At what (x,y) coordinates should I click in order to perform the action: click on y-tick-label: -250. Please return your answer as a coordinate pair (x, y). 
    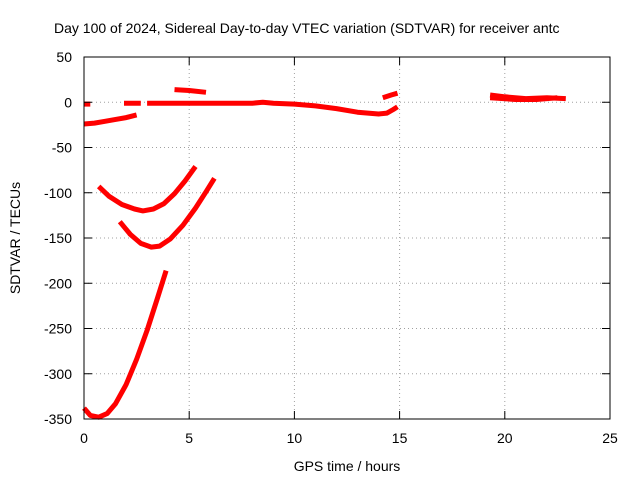
    Looking at the image, I should click on (58, 329).